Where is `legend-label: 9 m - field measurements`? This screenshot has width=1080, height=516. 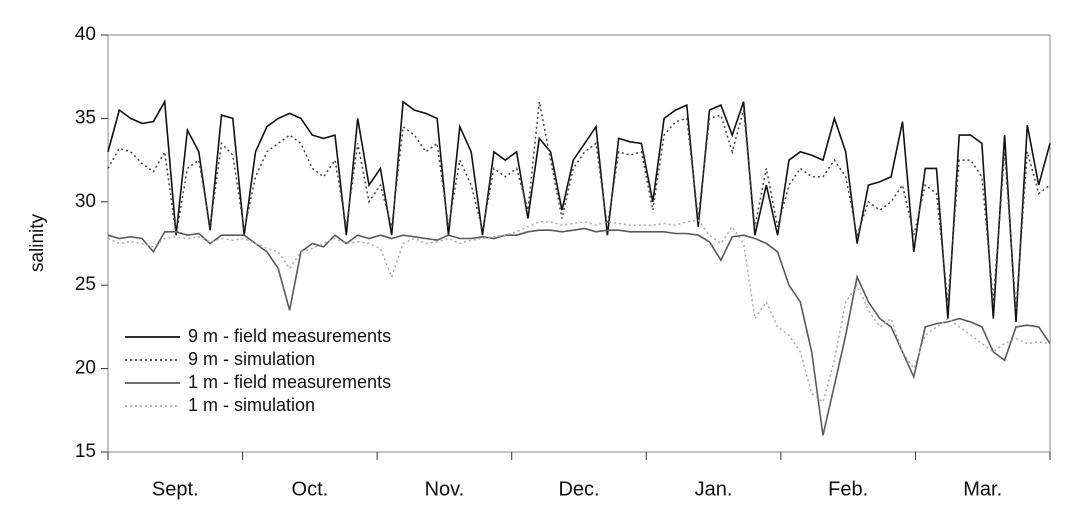 legend-label: 9 m - field measurements is located at coordinates (289, 336).